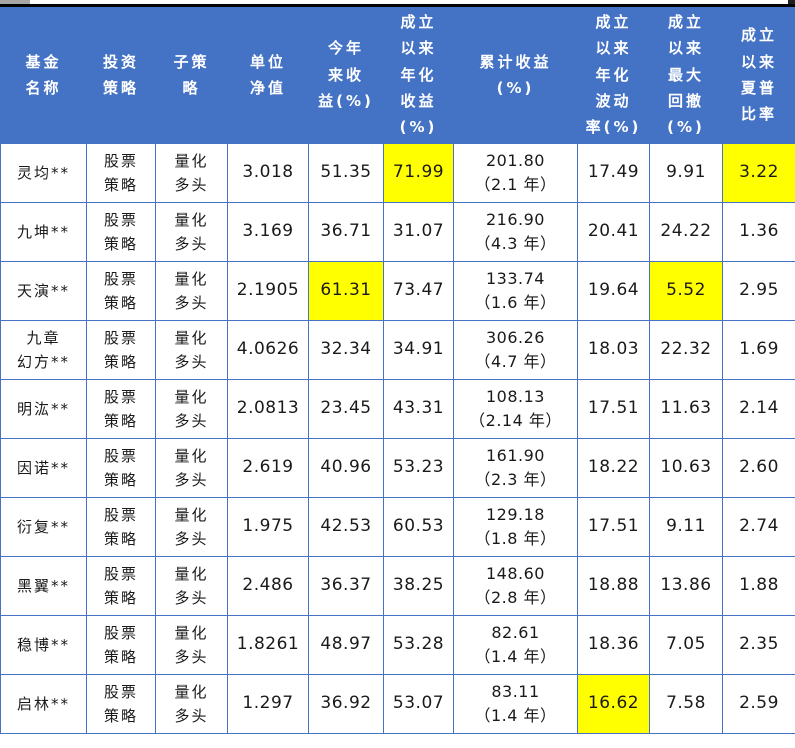  Describe the element at coordinates (268, 349) in the screenshot. I see `cell-unit-nav: 4.0626` at that location.